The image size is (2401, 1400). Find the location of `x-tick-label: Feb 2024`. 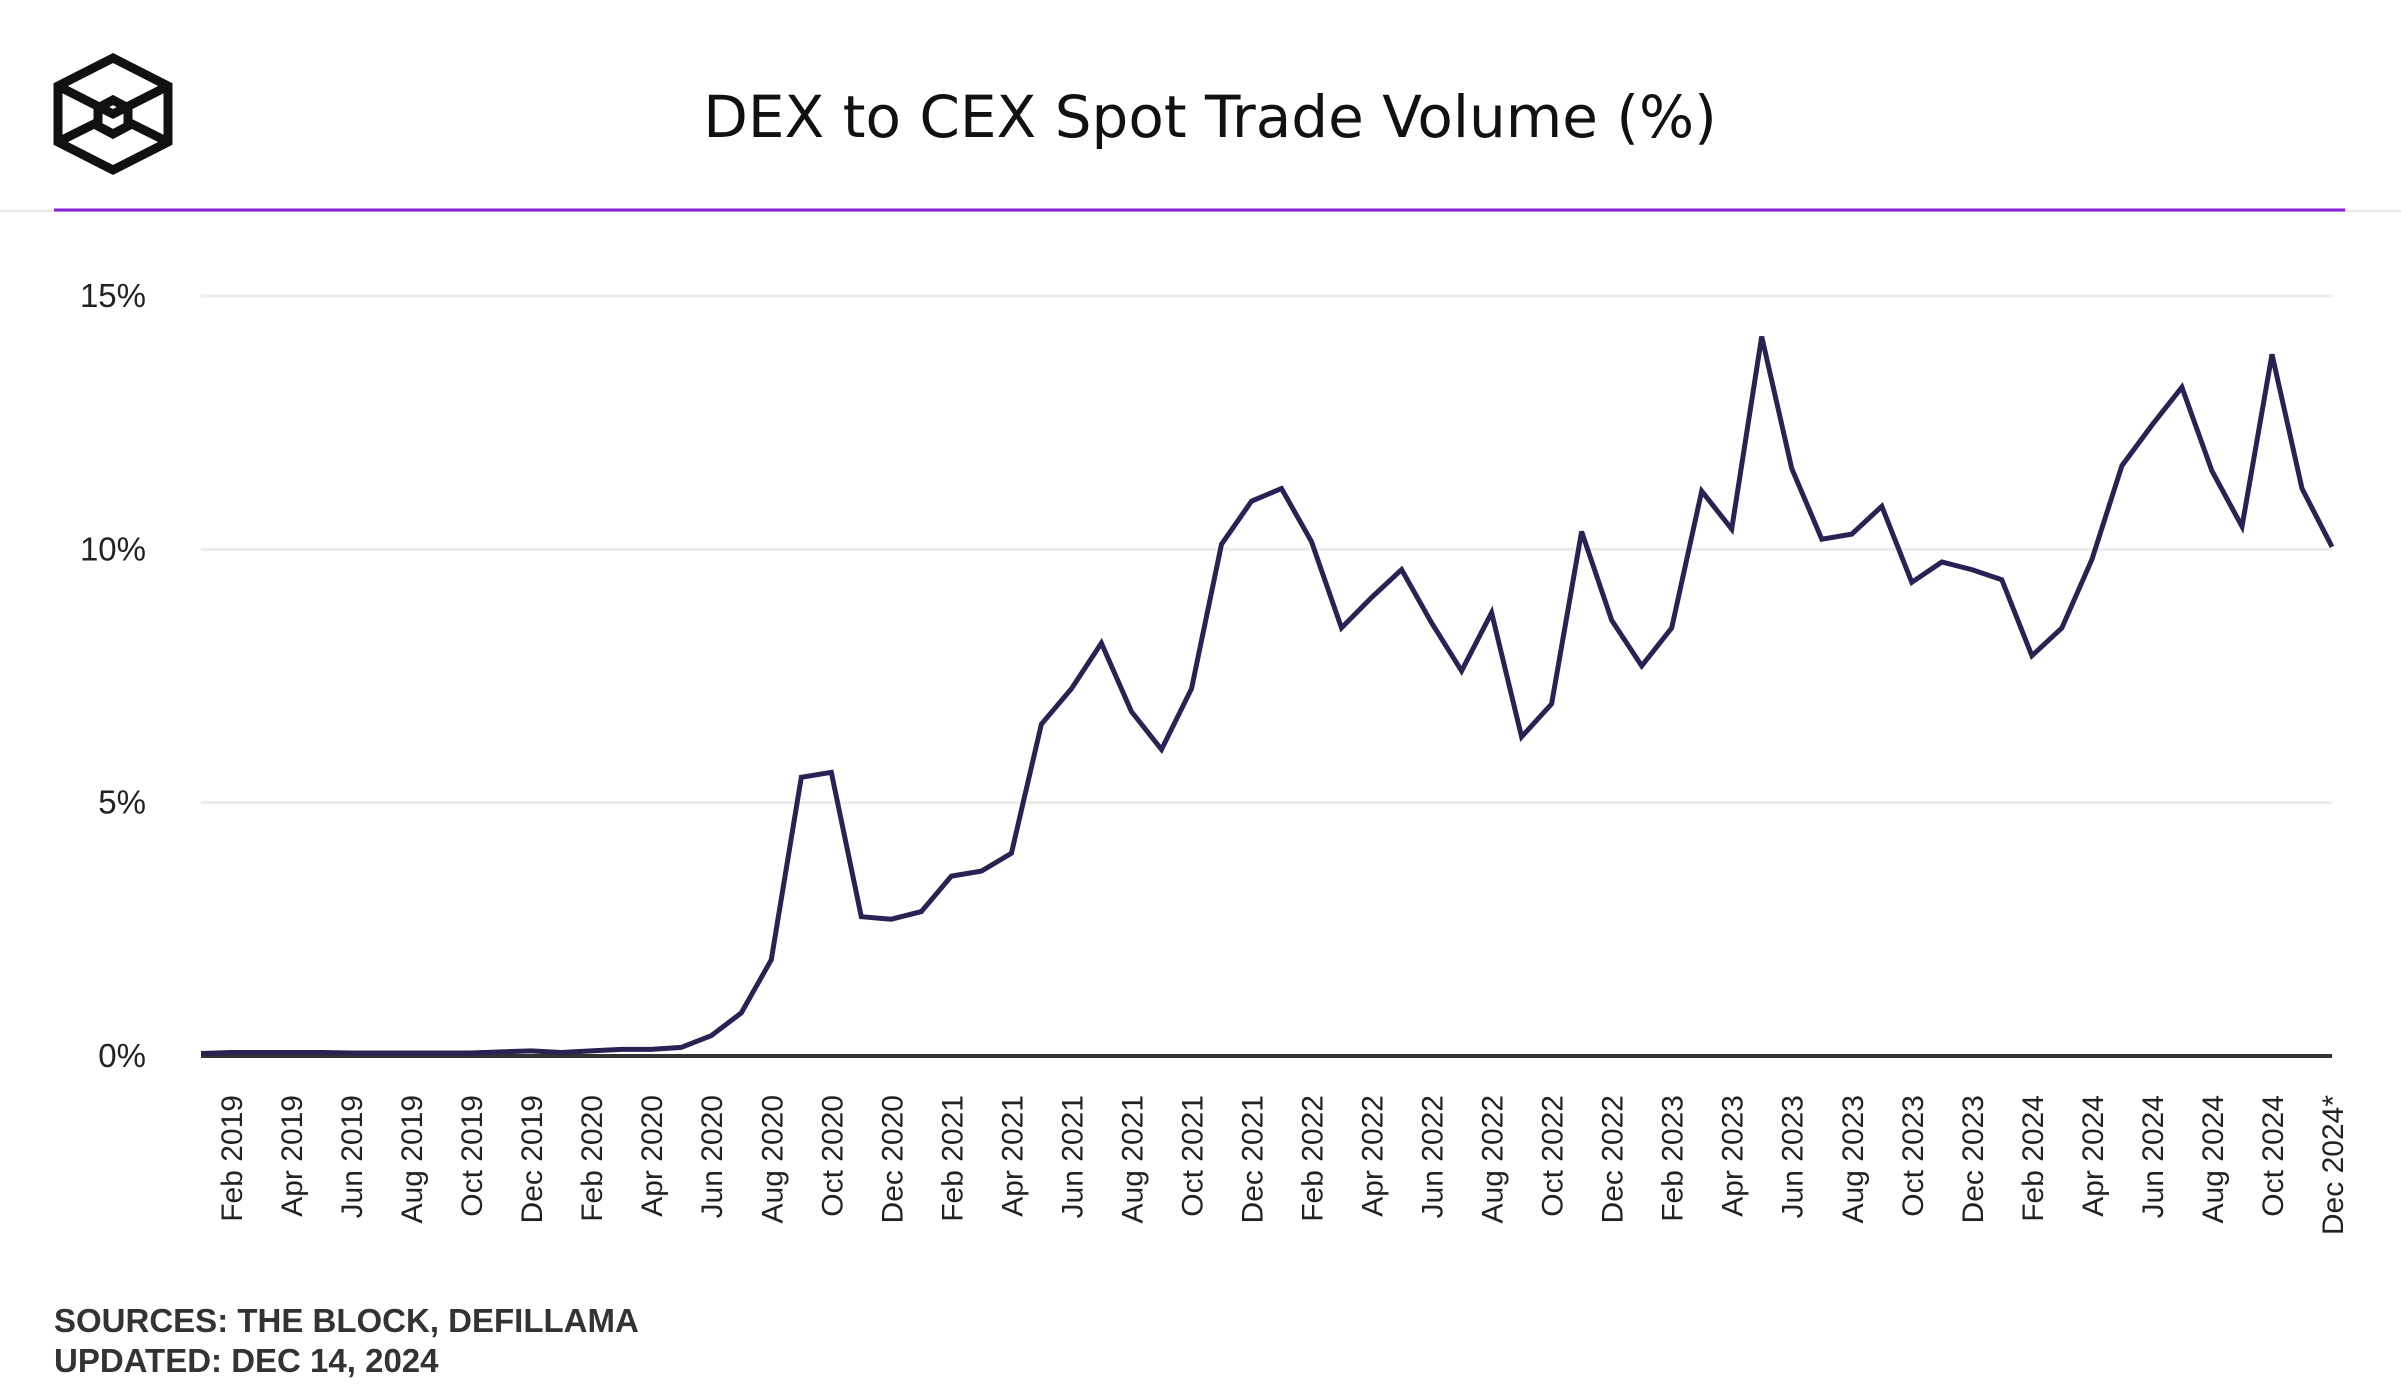

x-tick-label: Feb 2024 is located at coordinates (2033, 1158).